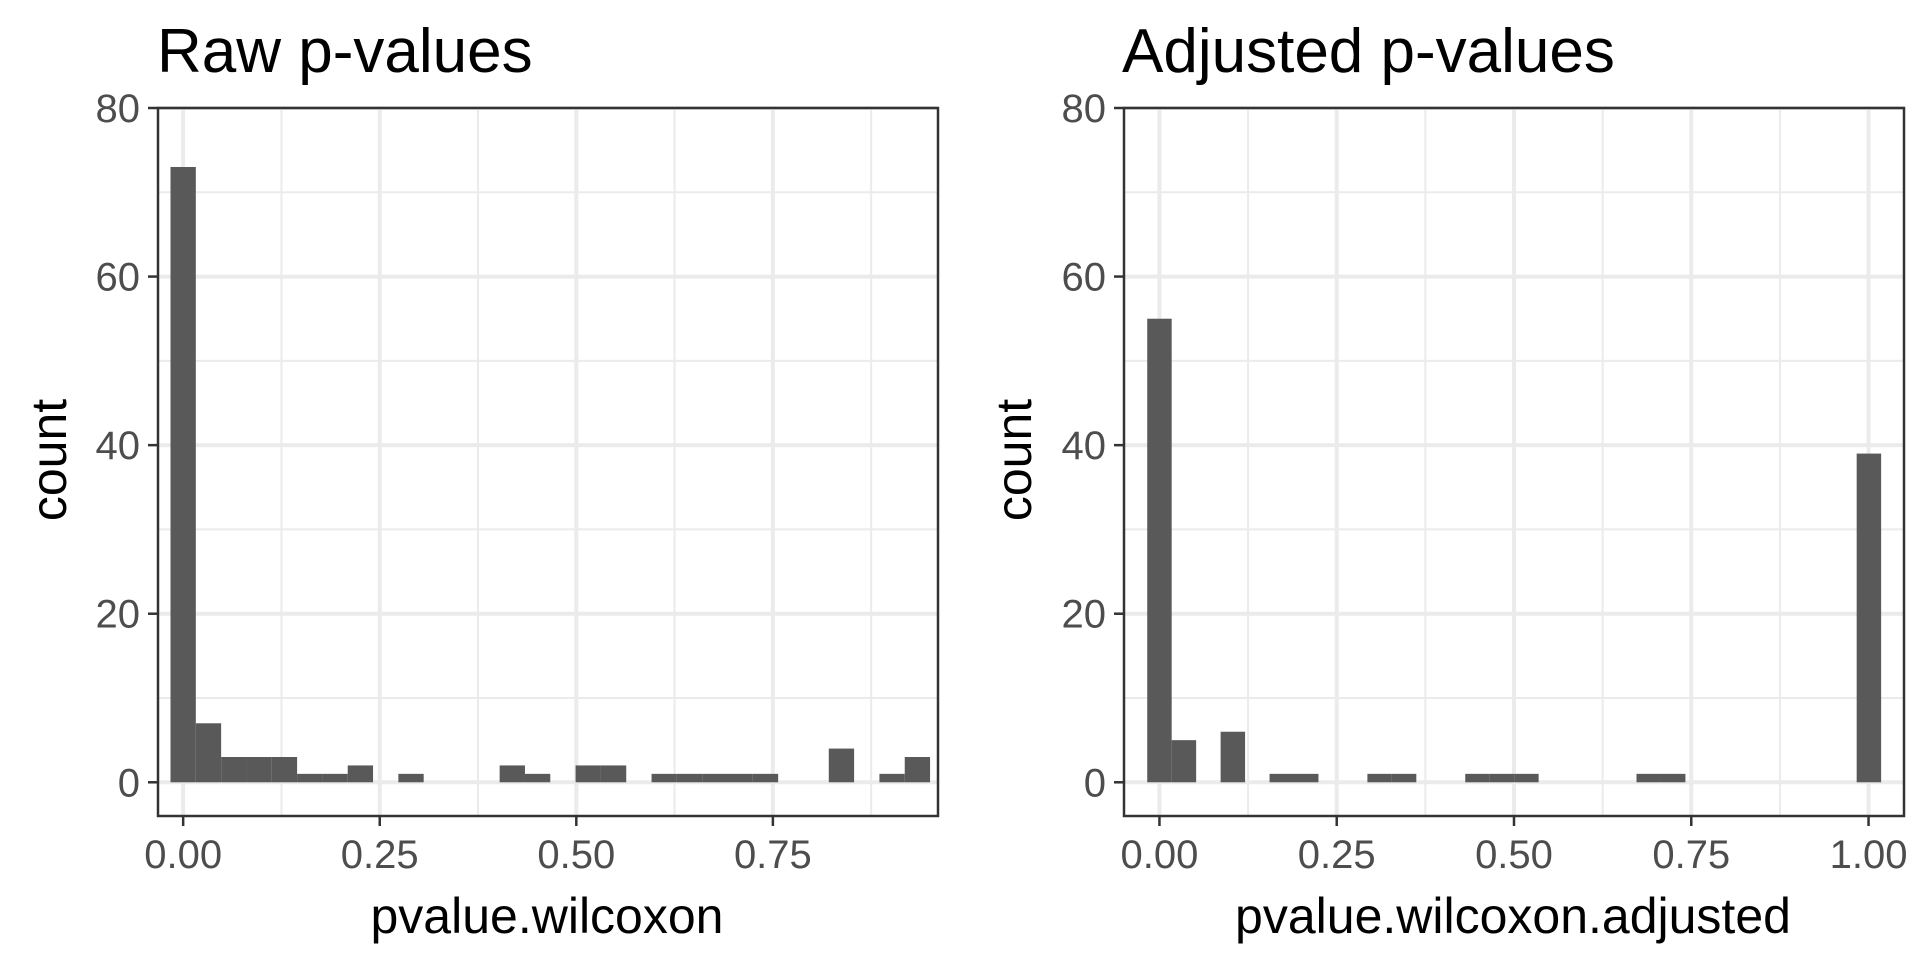 The height and width of the screenshot is (960, 1920). What do you see at coordinates (1513, 916) in the screenshot?
I see `x-axis-title: pvalue.wilcoxon.adjusted` at bounding box center [1513, 916].